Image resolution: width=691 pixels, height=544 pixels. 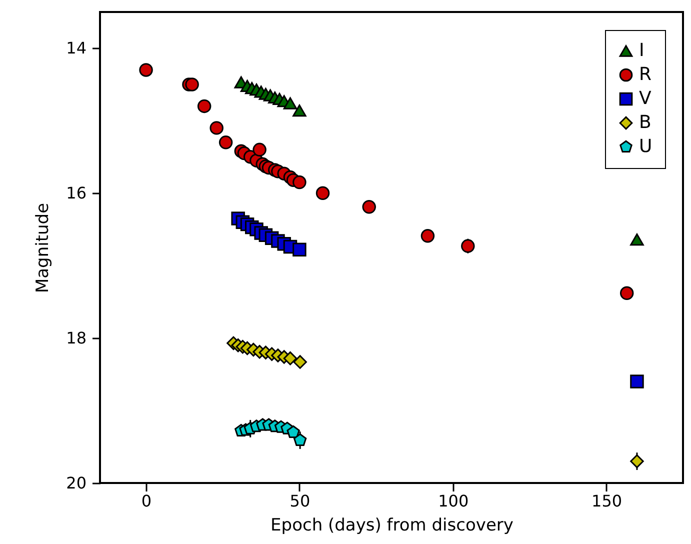 I want to click on x-tick-label: 50, so click(x=300, y=501).